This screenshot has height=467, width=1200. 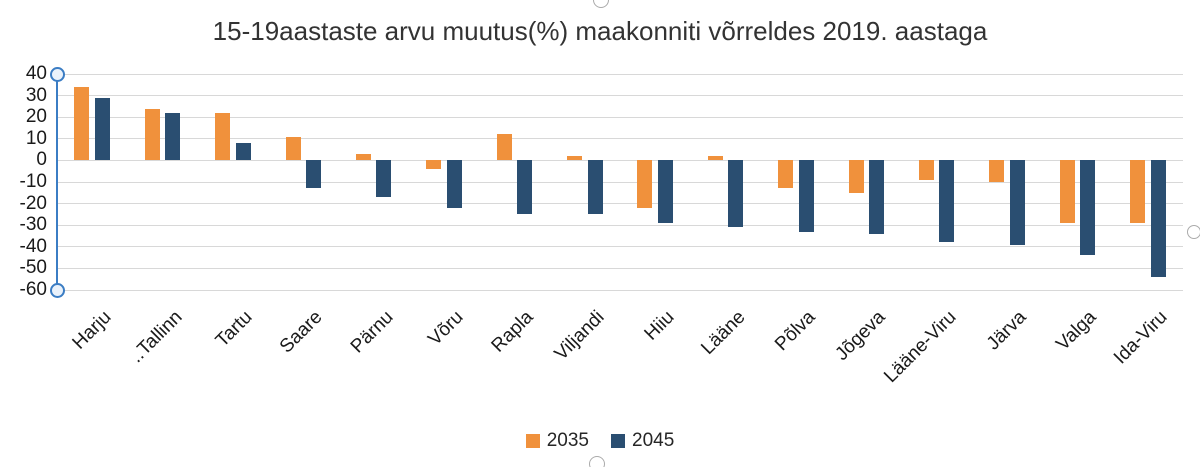 What do you see at coordinates (1017, 202) in the screenshot?
I see `bar-2045-jrva` at bounding box center [1017, 202].